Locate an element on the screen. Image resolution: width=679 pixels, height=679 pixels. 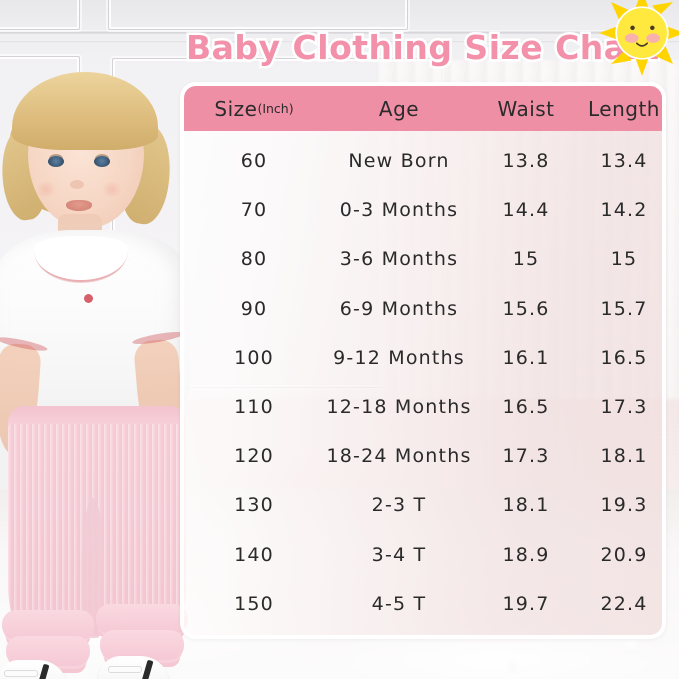
column-header-age: Age is located at coordinates (399, 108).